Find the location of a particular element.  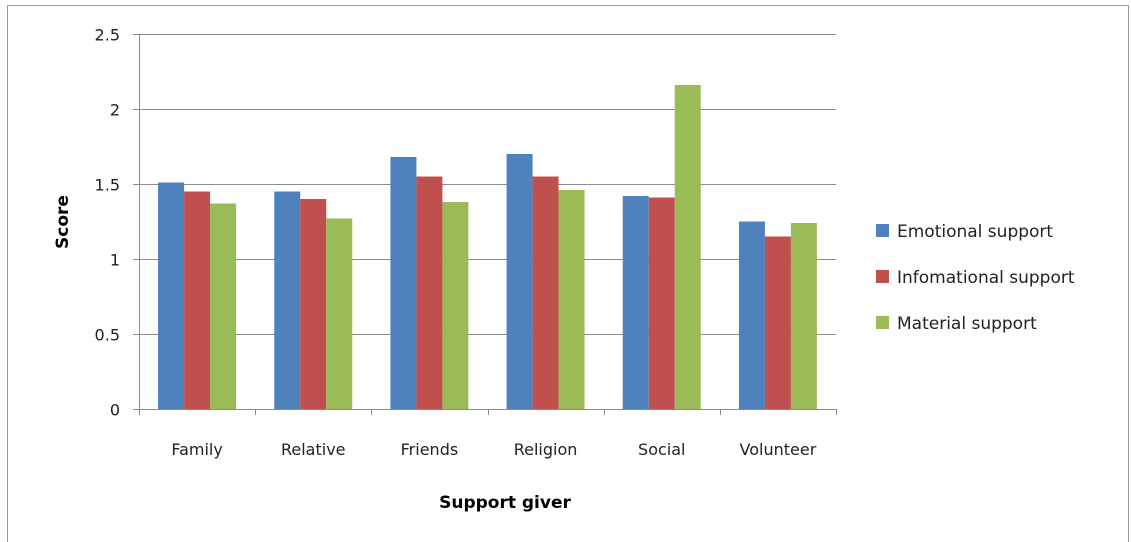

x-tick-label: Religion is located at coordinates (546, 449).